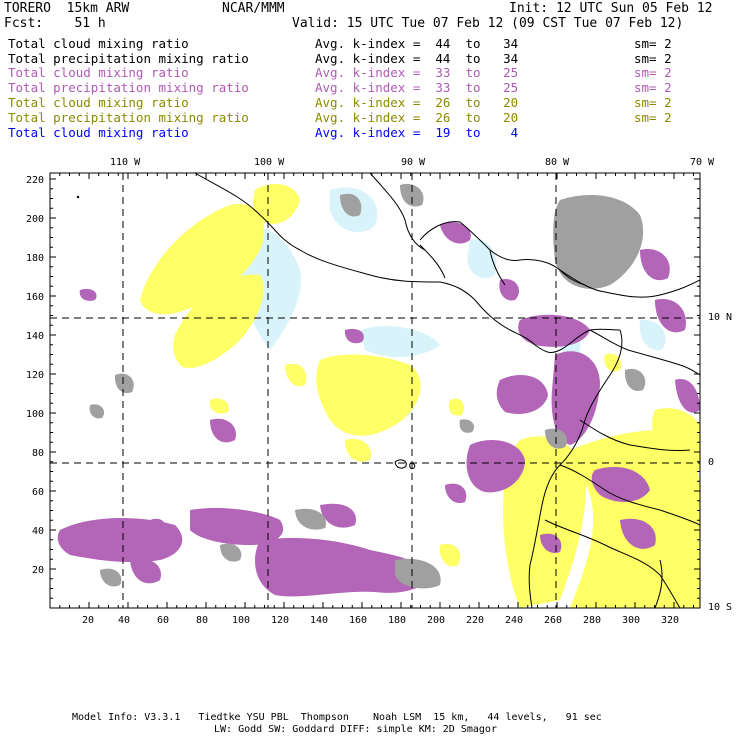 Image resolution: width=740 pixels, height=740 pixels. What do you see at coordinates (125, 162) in the screenshot?
I see `lon-label: 110 W` at bounding box center [125, 162].